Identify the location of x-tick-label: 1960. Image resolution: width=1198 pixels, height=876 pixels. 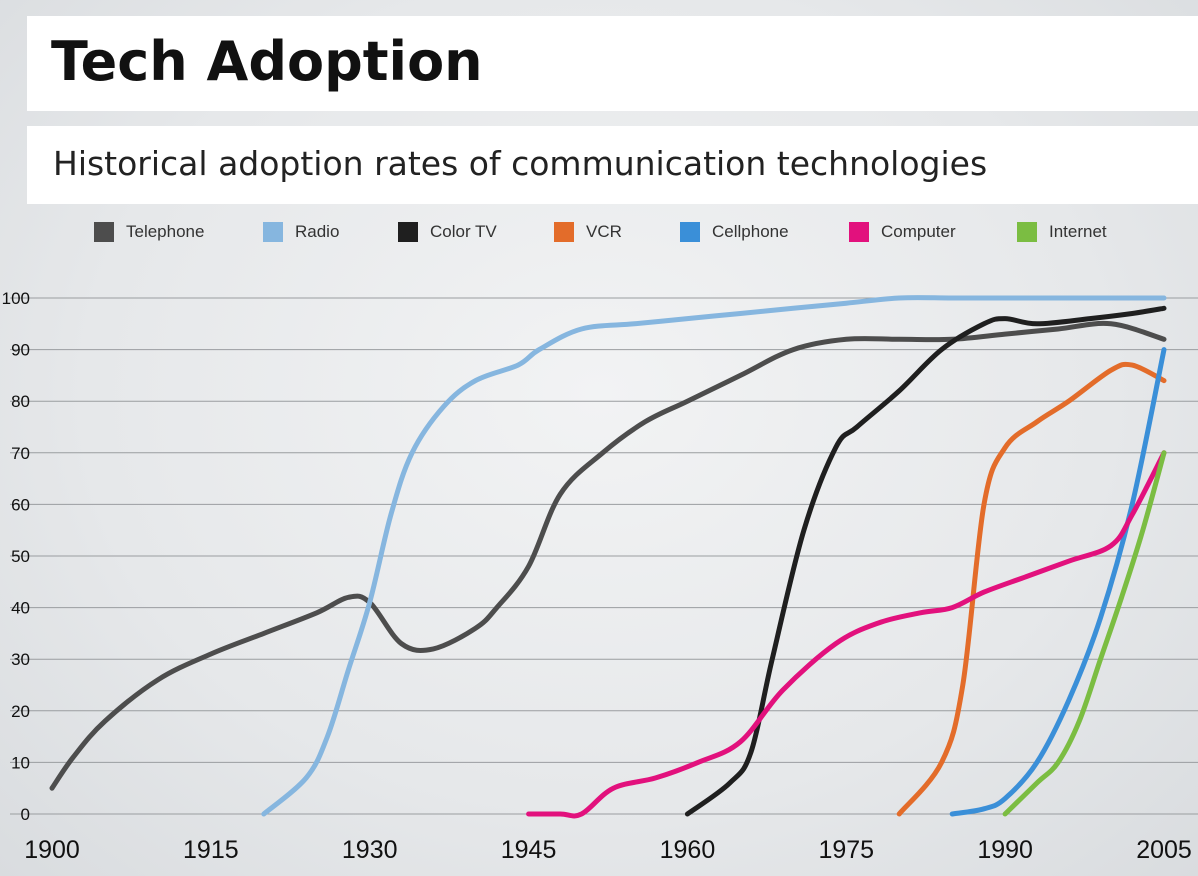
(688, 850).